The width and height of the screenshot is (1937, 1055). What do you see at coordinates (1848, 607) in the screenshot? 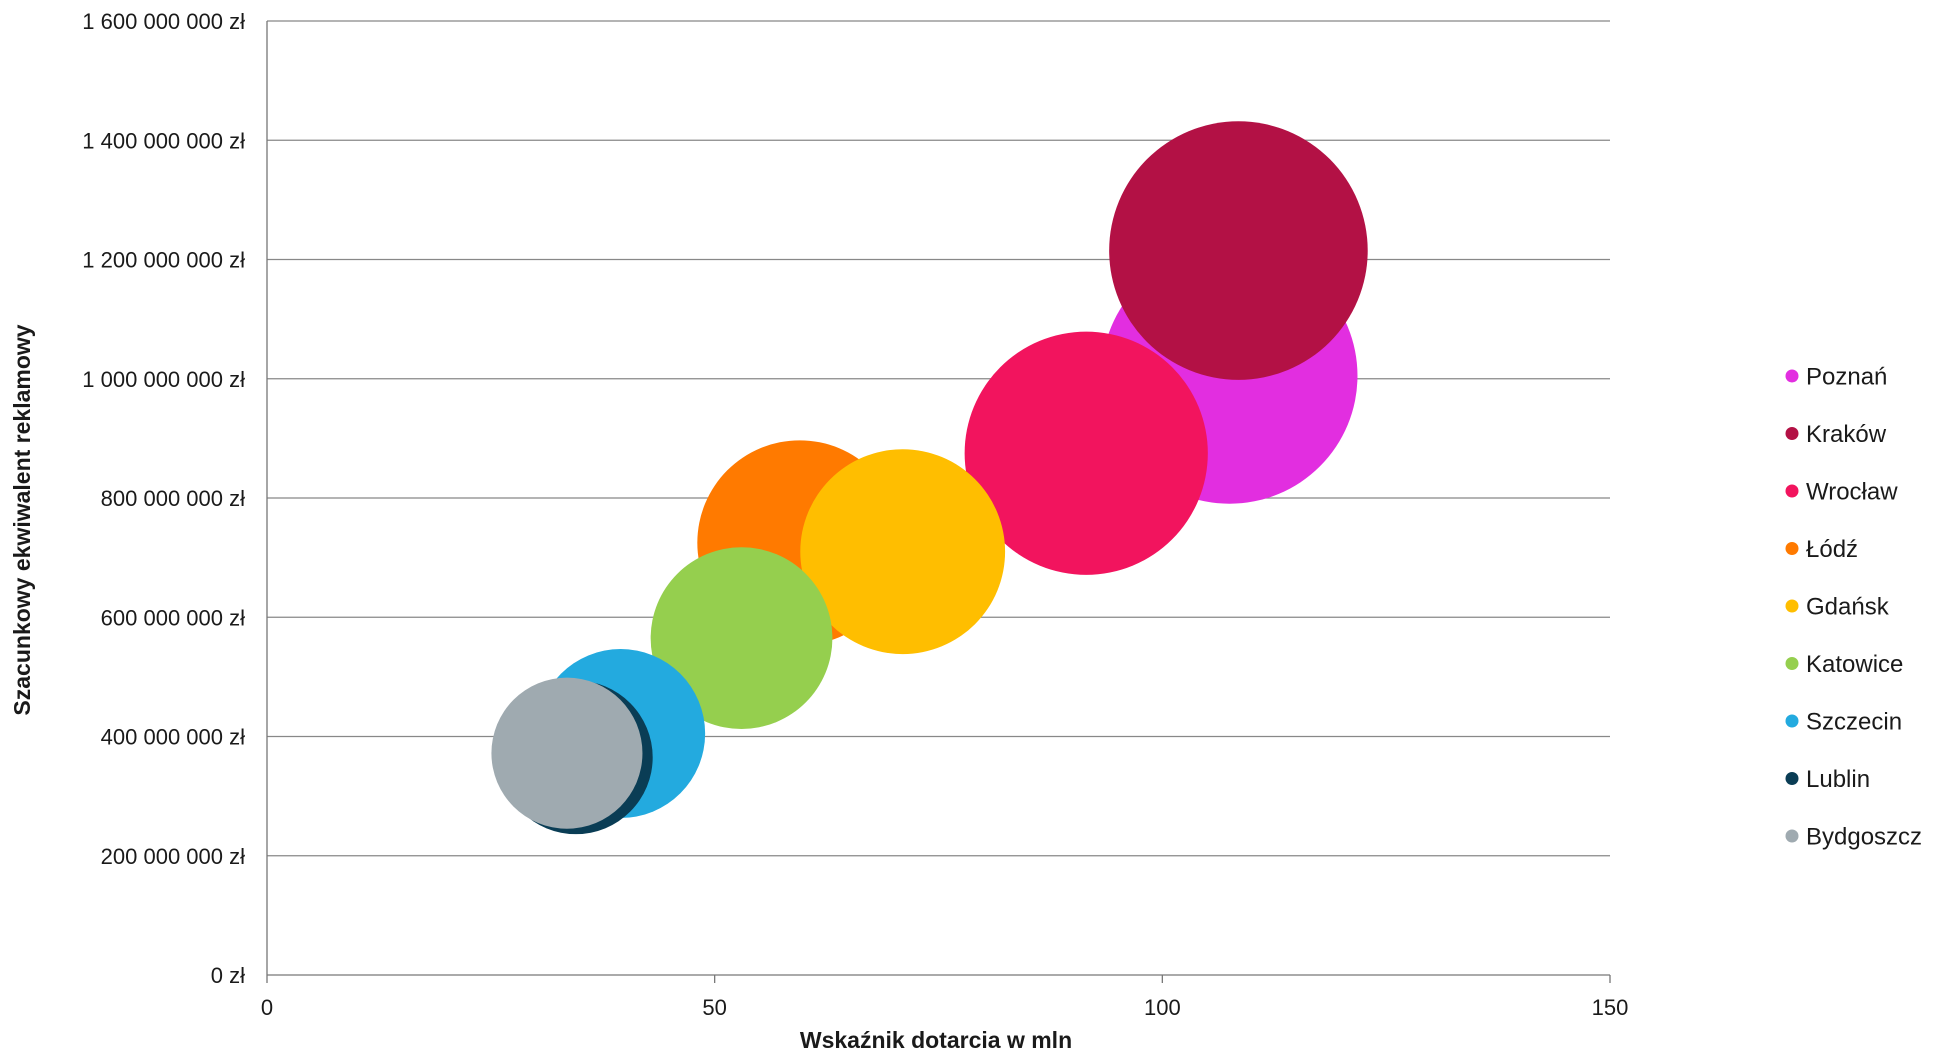
I see `legend-label: Gdańsk` at bounding box center [1848, 607].